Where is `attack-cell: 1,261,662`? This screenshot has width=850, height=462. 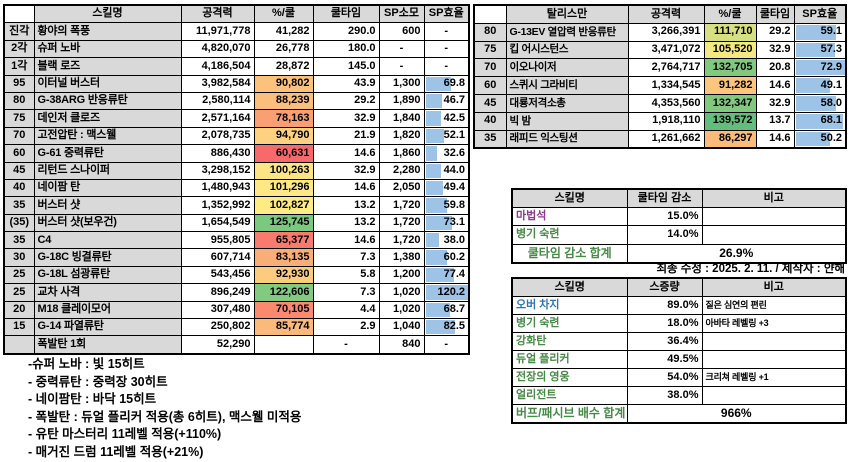
attack-cell: 1,261,662 is located at coordinates (666, 139).